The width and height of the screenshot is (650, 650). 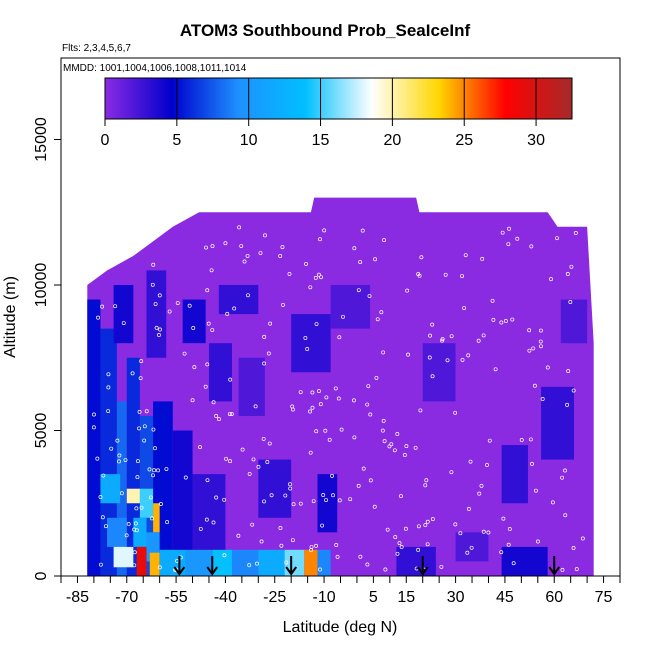 What do you see at coordinates (340, 627) in the screenshot?
I see `x-axis-label: Latitude (deg N)` at bounding box center [340, 627].